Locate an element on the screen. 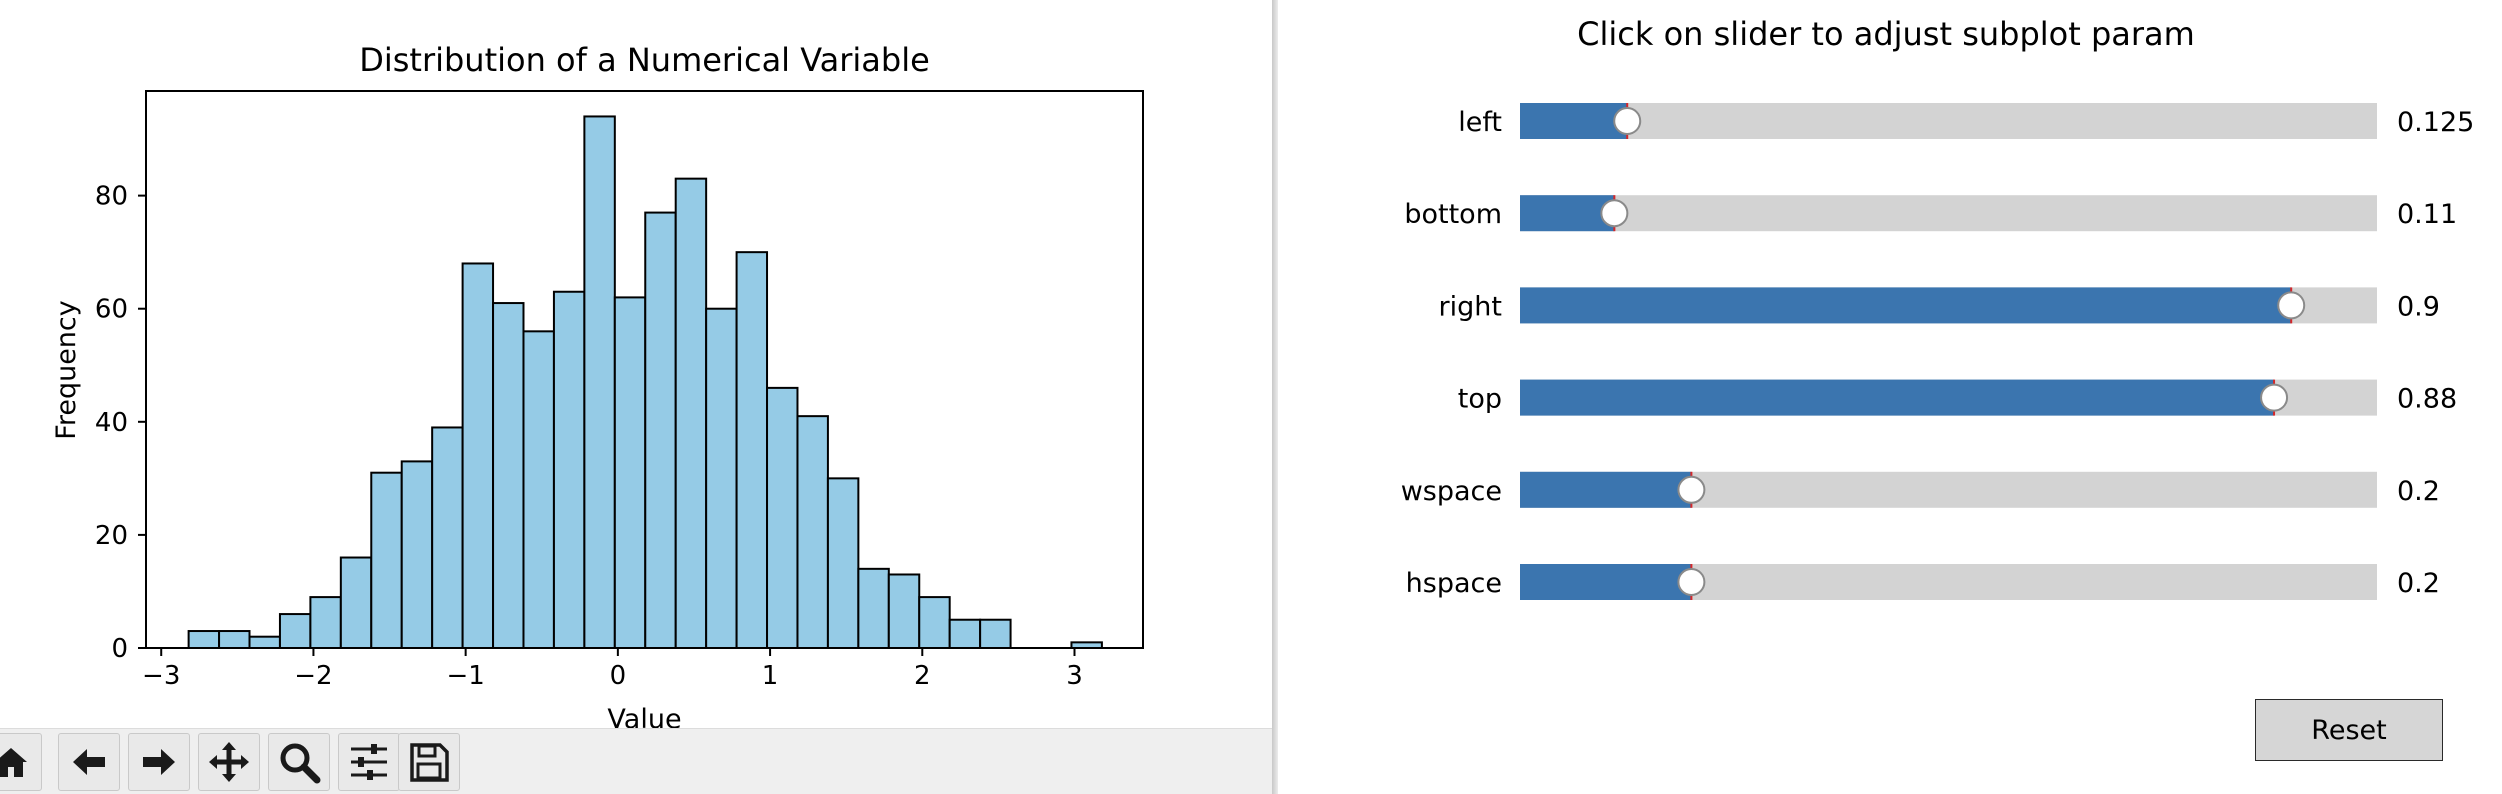 This screenshot has height=794, width=2502. slider-value: 0.11 is located at coordinates (2427, 214).